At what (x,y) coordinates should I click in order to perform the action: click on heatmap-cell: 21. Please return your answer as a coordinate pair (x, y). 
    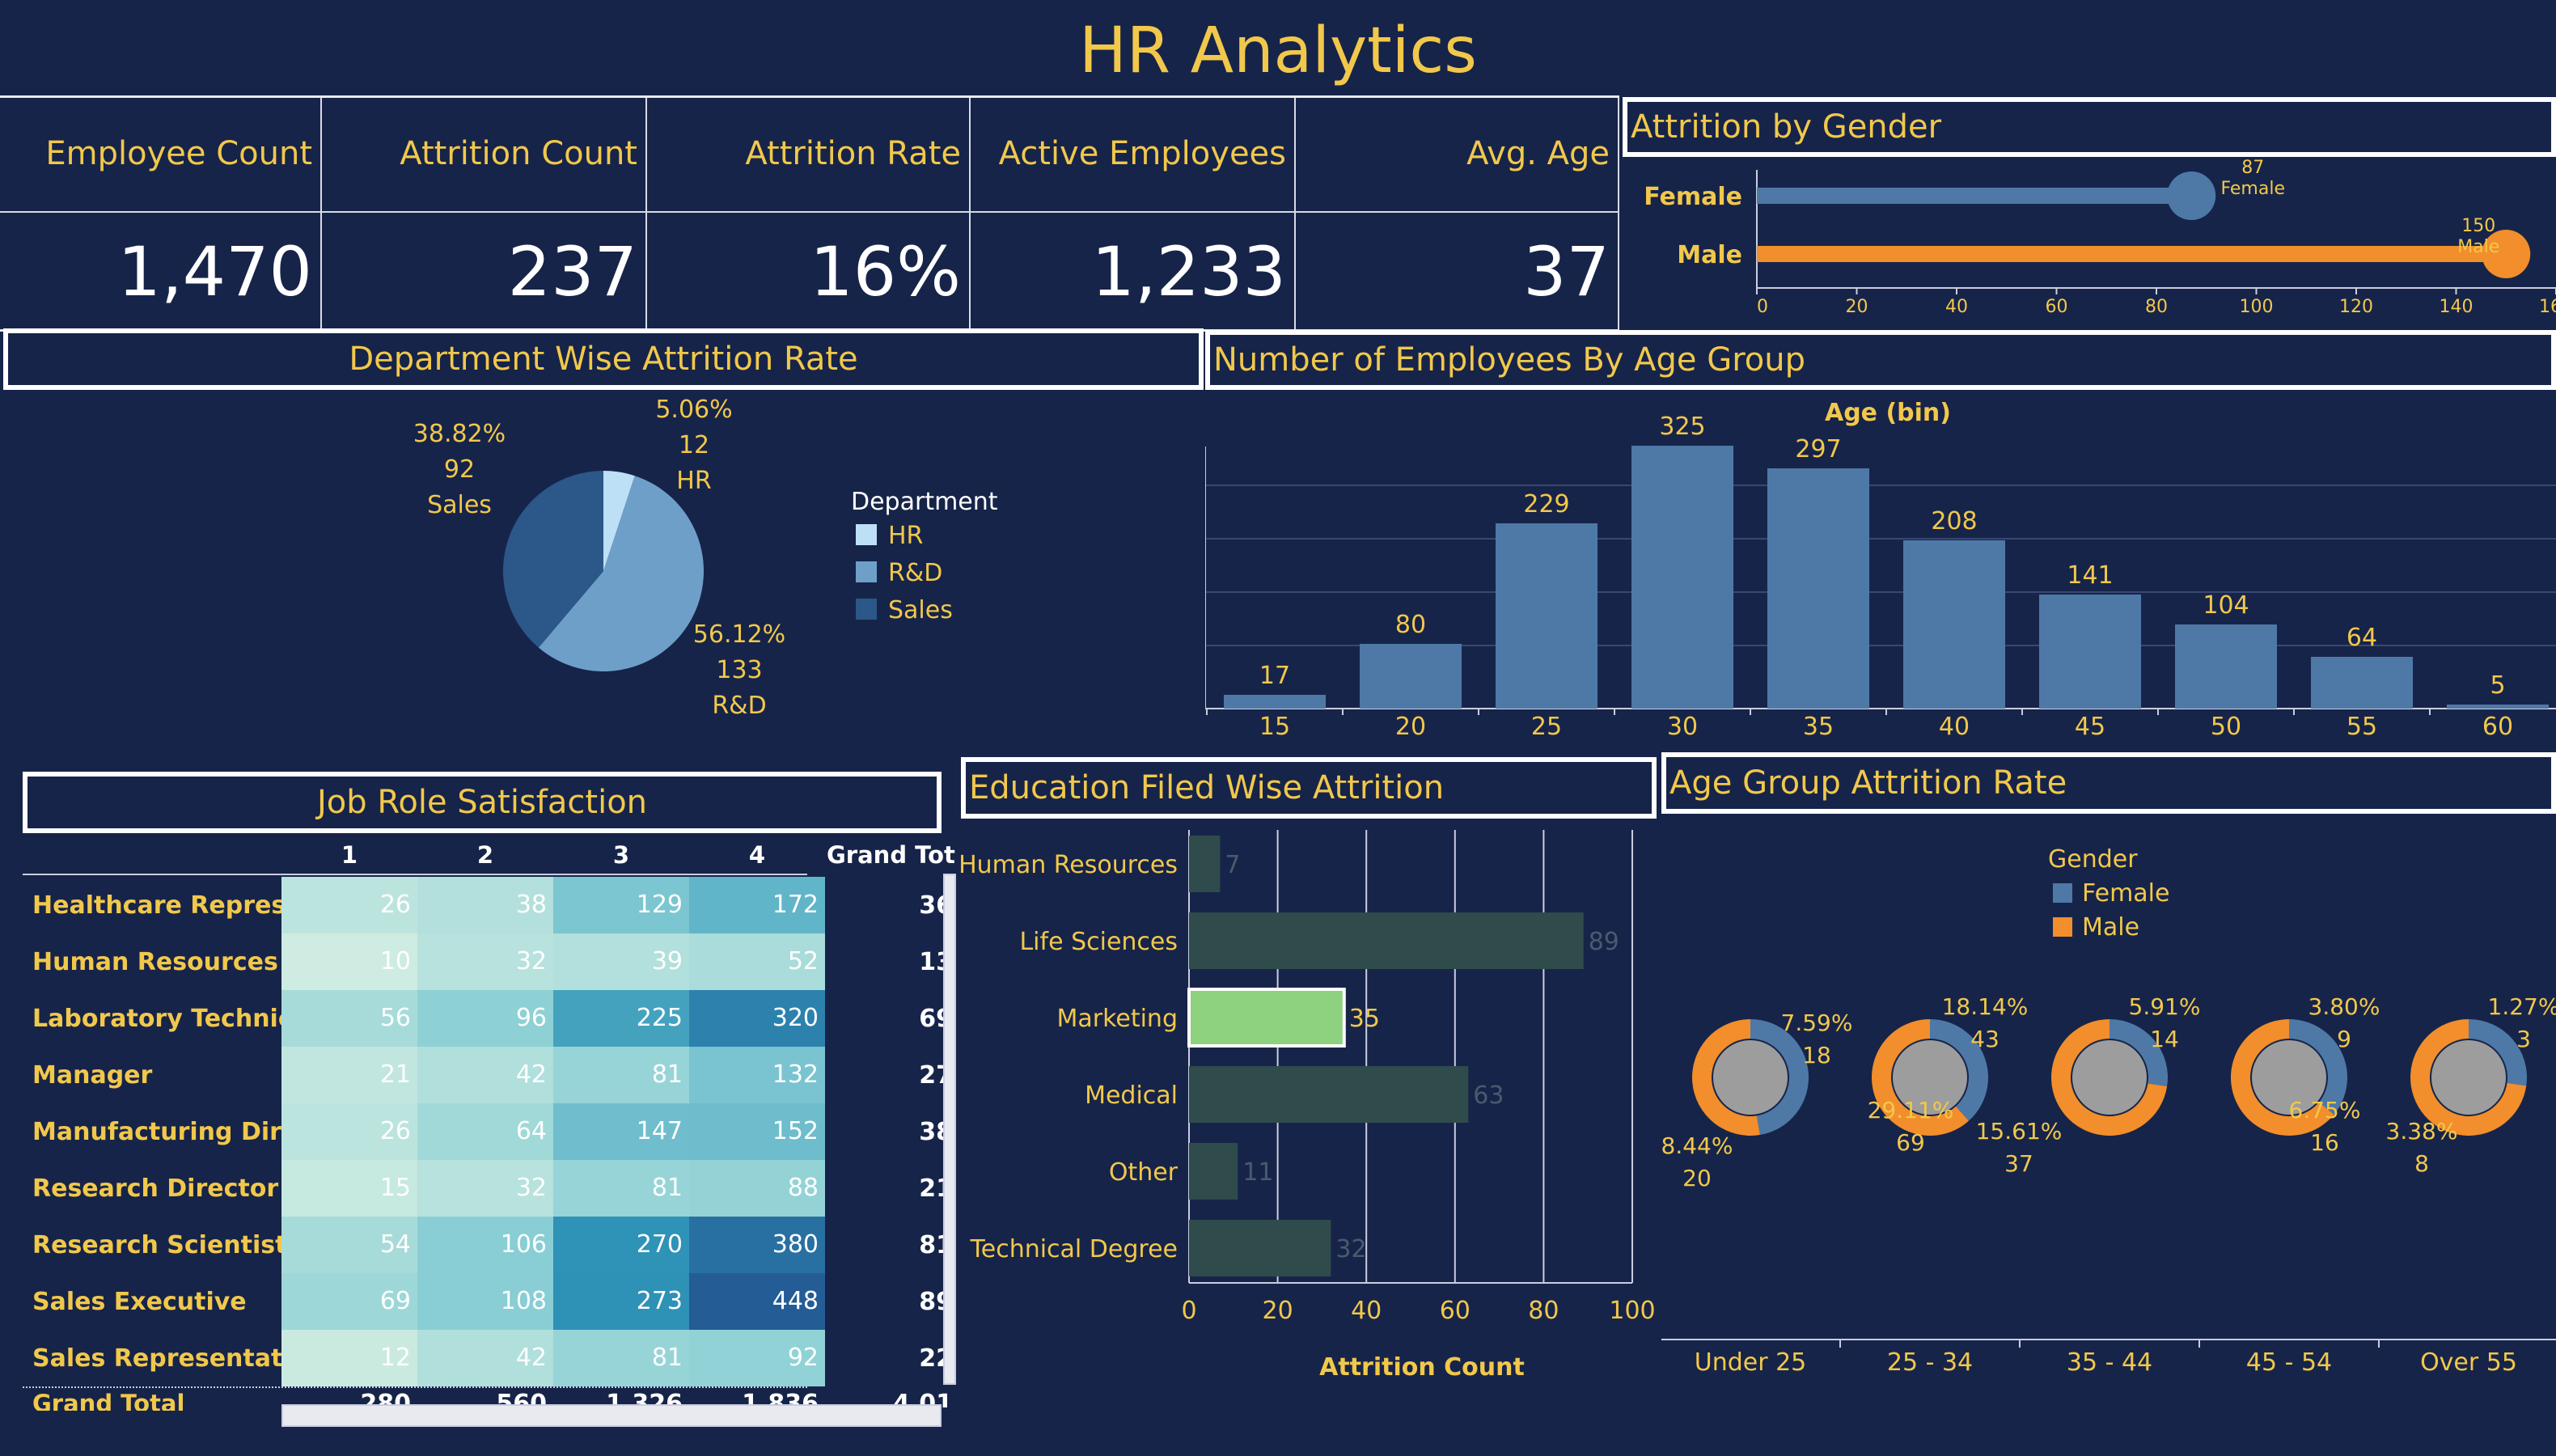
    Looking at the image, I should click on (349, 1075).